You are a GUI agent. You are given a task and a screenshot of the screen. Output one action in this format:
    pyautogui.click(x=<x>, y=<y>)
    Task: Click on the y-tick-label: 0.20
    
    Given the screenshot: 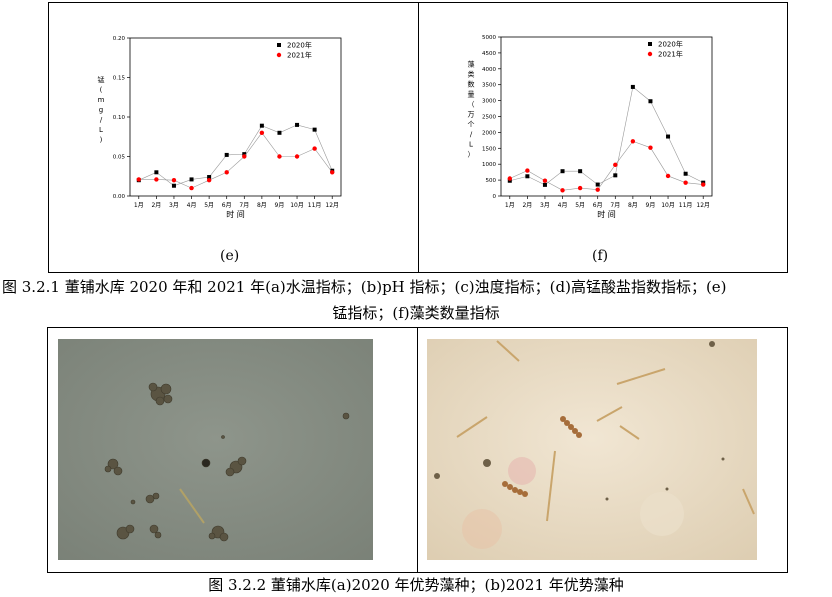 What is the action you would take?
    pyautogui.click(x=119, y=39)
    